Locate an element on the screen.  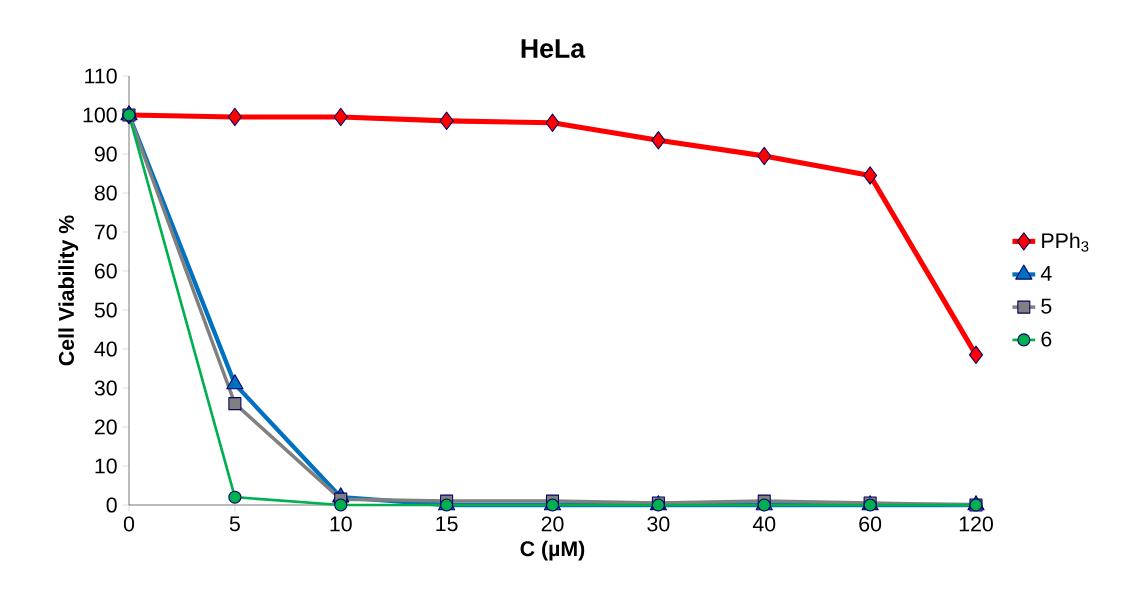
y-tick-label: 10 is located at coordinates (106, 466).